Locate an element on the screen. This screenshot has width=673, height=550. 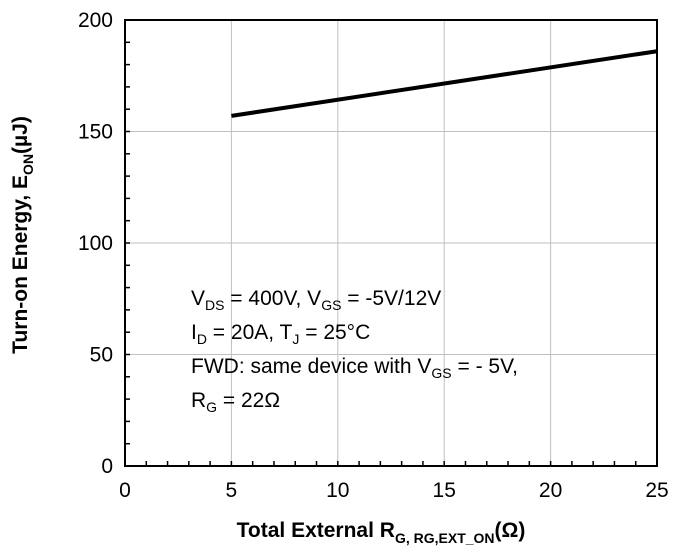
x-tick-label: 25 is located at coordinates (656, 490).